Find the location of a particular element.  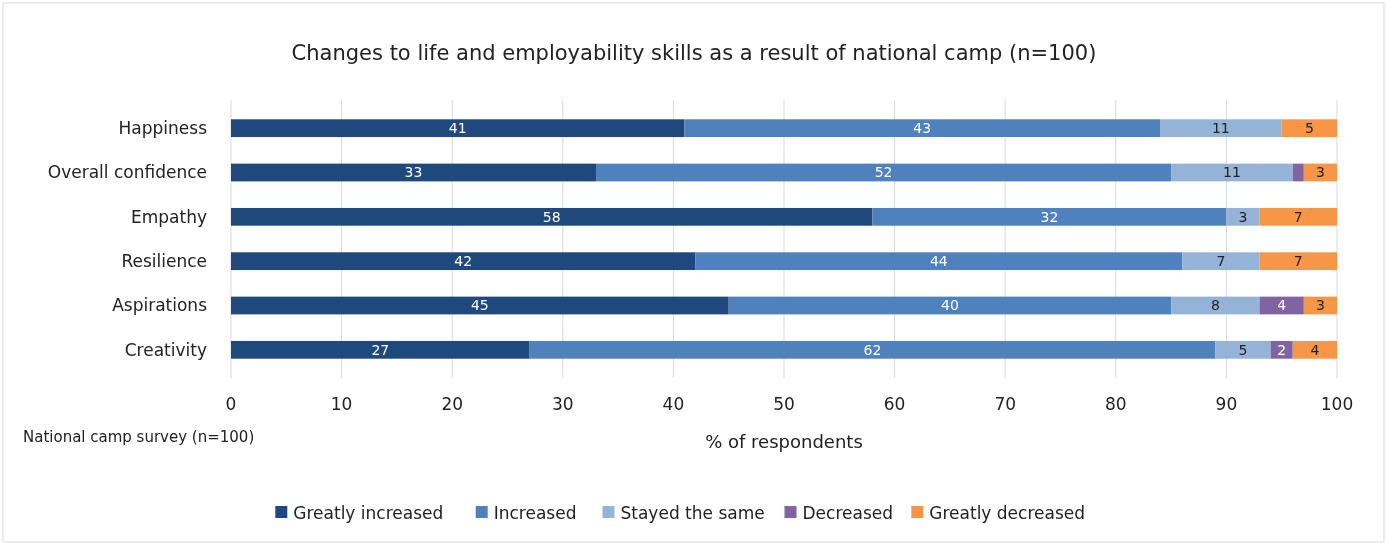

data-label: 42 is located at coordinates (463, 261).